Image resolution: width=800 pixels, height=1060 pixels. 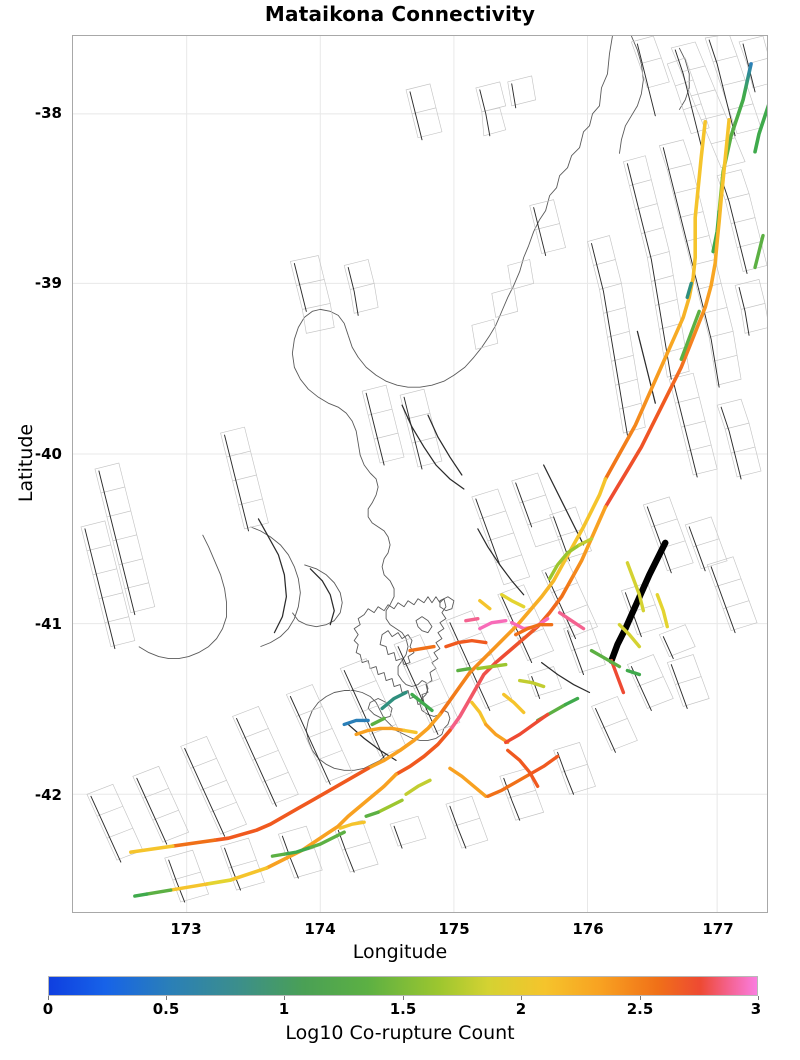 What do you see at coordinates (166, 1009) in the screenshot?
I see `colorbar-tick-label-1: 0.5` at bounding box center [166, 1009].